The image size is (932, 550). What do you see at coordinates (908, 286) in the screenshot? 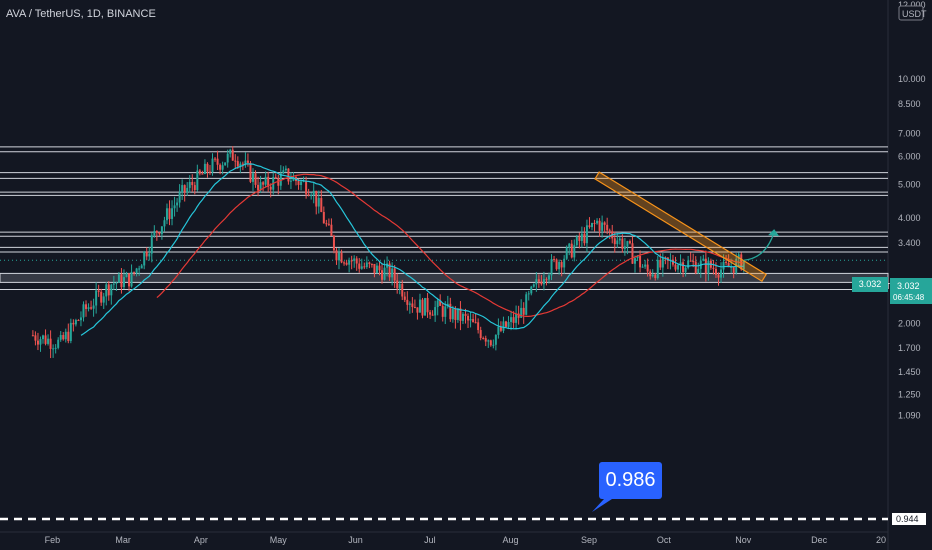
I see `price-axis-value: 3.032` at bounding box center [908, 286].